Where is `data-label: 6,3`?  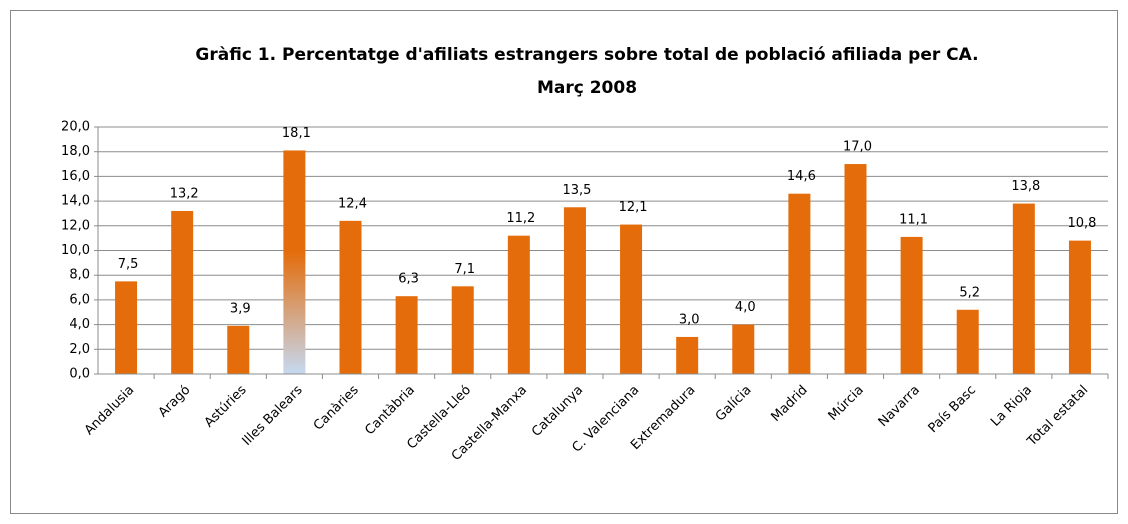 data-label: 6,3 is located at coordinates (408, 279).